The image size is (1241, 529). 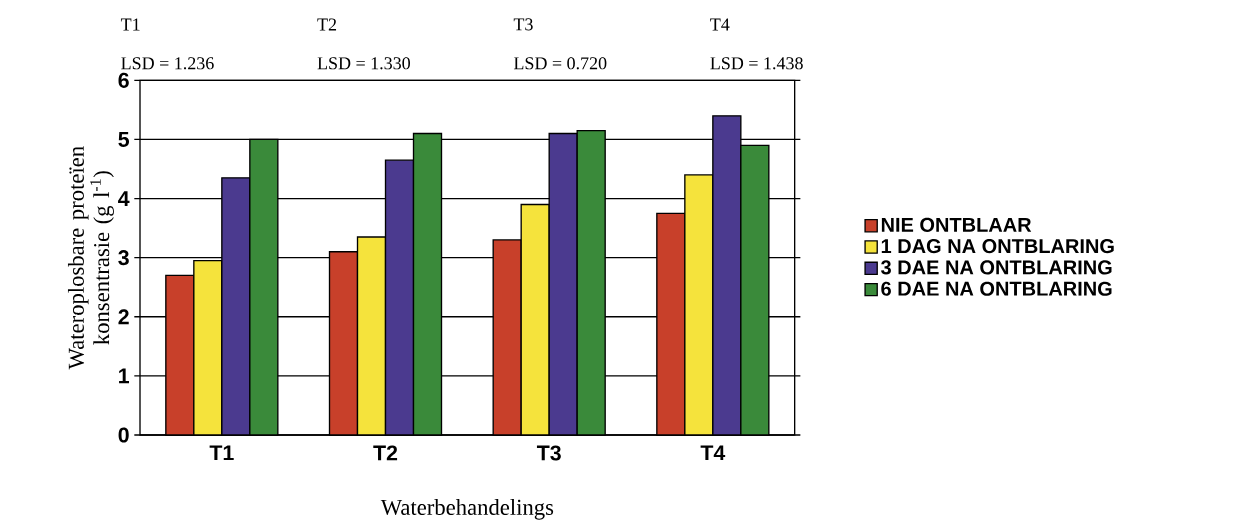 I want to click on text: LSD = 1.330, so click(x=364, y=63).